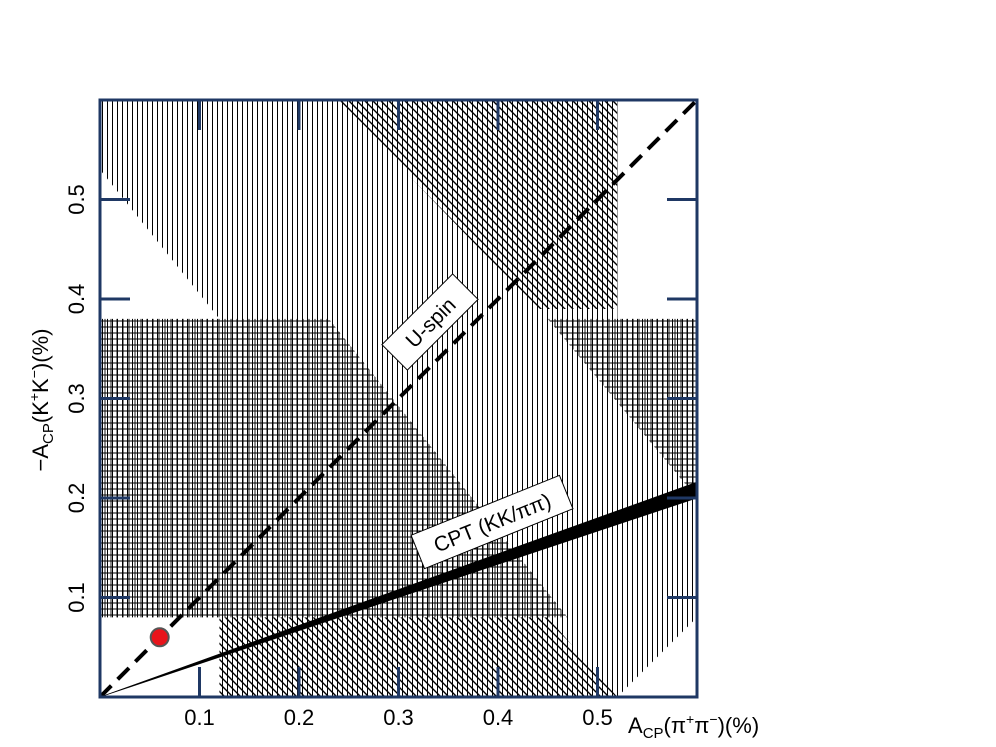 Image resolution: width=996 pixels, height=747 pixels. Describe the element at coordinates (76, 498) in the screenshot. I see `y-tick-label: 0.2` at that location.